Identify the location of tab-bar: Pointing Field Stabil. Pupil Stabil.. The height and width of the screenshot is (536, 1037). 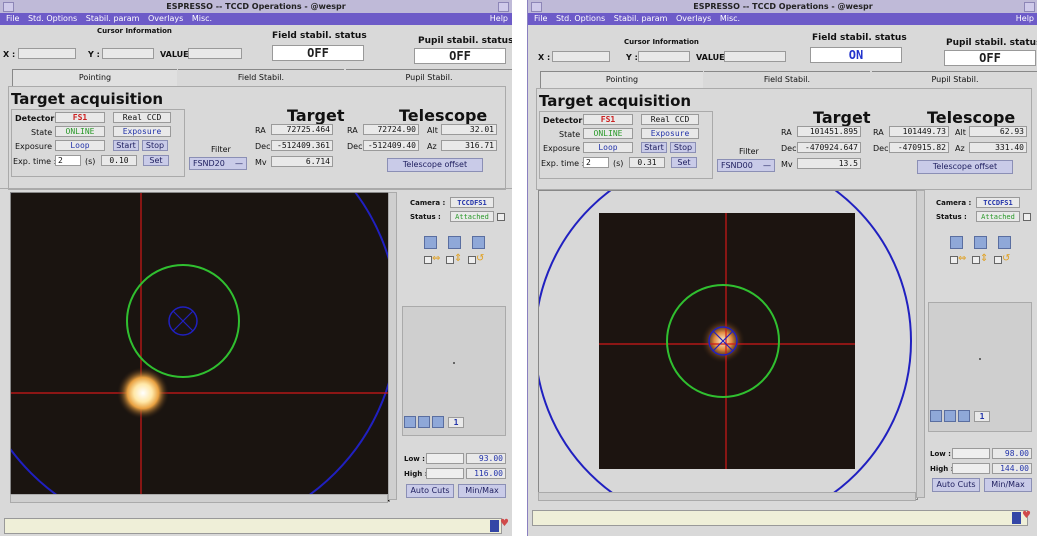
(260, 77).